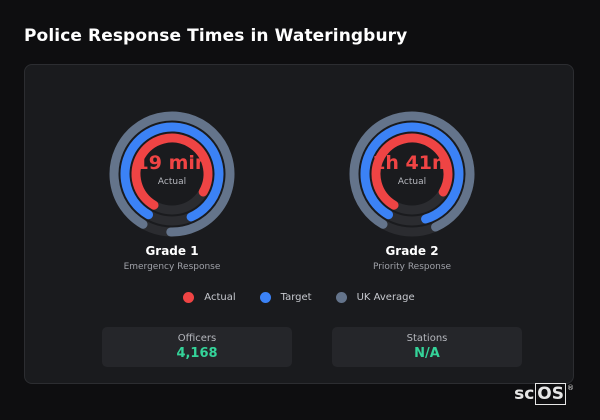 The width and height of the screenshot is (600, 420). I want to click on grade-1-description: Emergency Response, so click(172, 267).